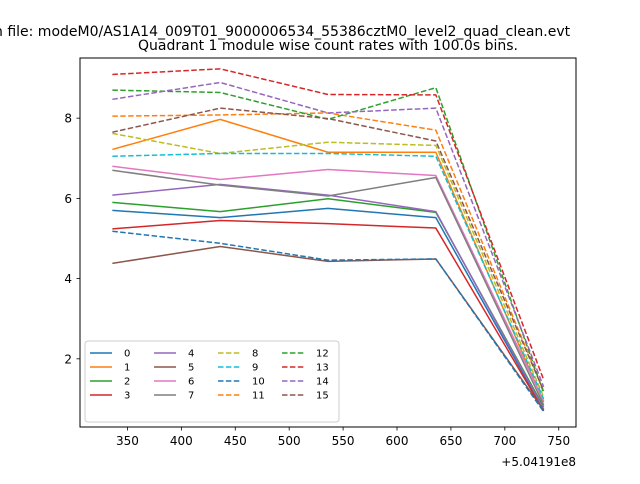 This screenshot has height=484, width=640. Describe the element at coordinates (174, 368) in the screenshot. I see `legend-entry-5: 5` at that location.